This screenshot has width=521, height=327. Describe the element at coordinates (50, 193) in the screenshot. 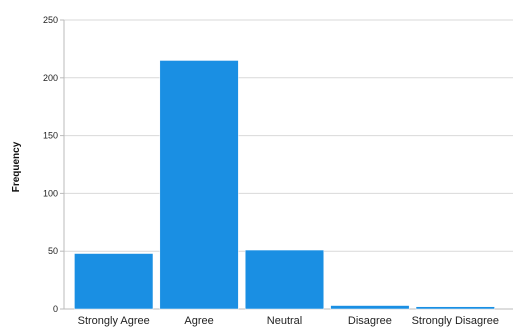

I see `y-tick-label: 100` at that location.